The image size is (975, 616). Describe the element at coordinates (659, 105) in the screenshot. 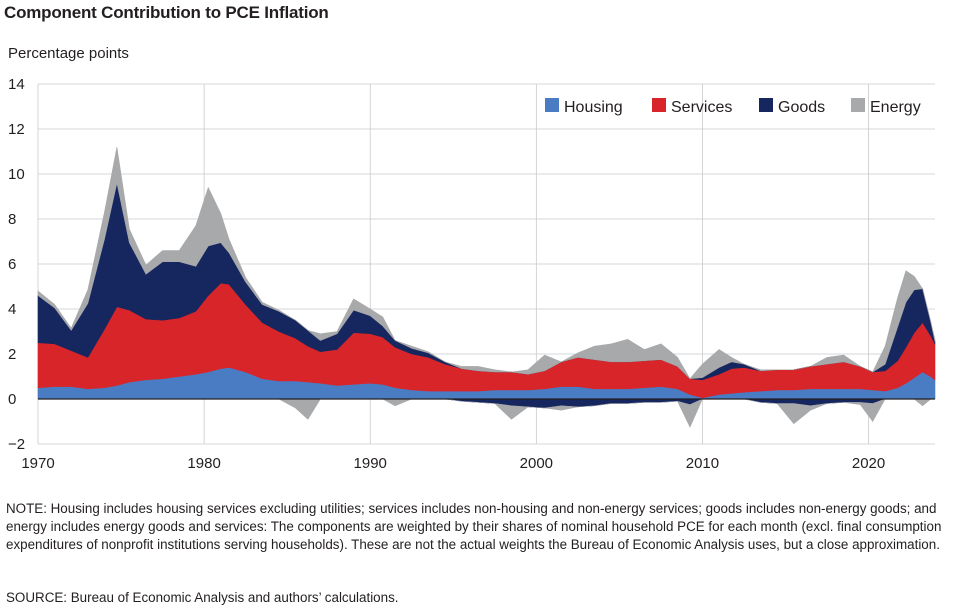

I see `legend-swatch-services` at that location.